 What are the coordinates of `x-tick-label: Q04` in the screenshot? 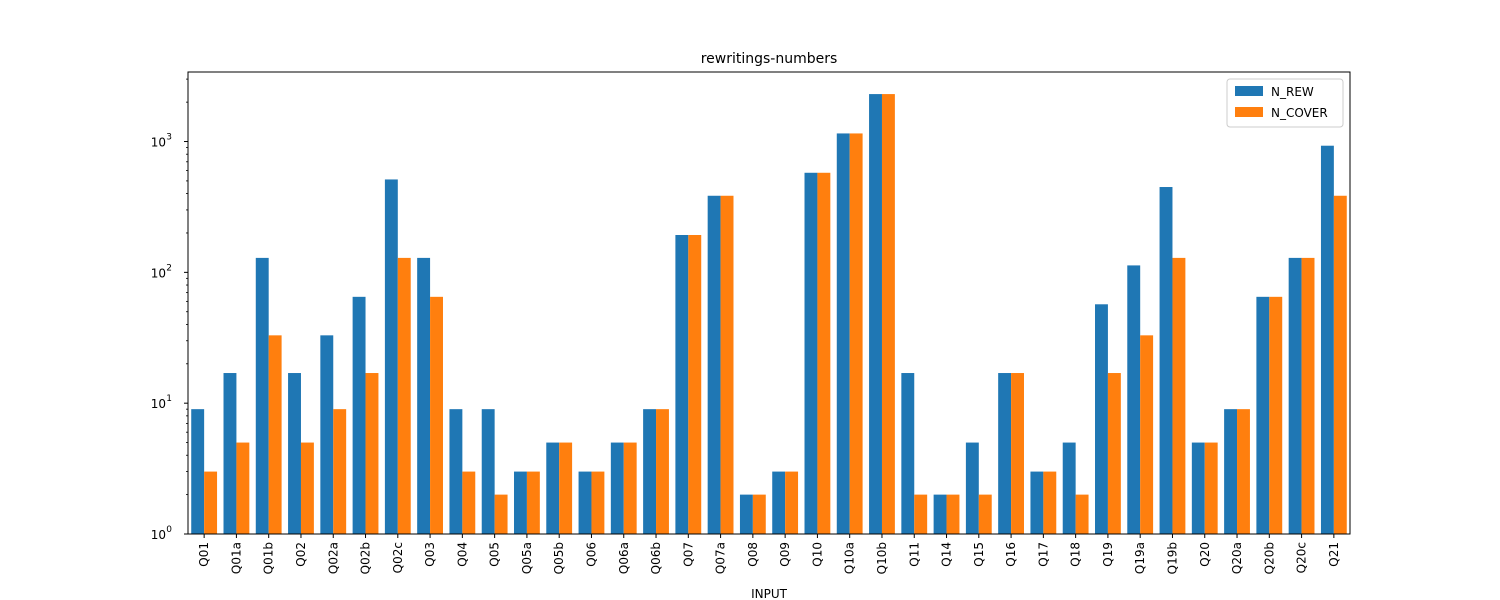 It's located at (462, 554).